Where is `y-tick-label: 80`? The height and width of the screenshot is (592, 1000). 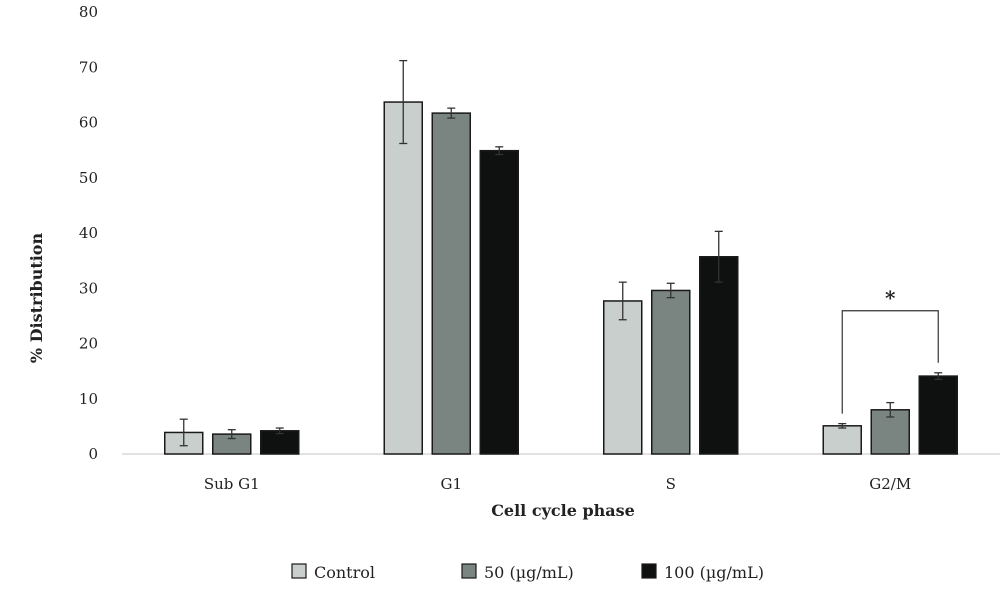 y-tick-label: 80 is located at coordinates (88, 12).